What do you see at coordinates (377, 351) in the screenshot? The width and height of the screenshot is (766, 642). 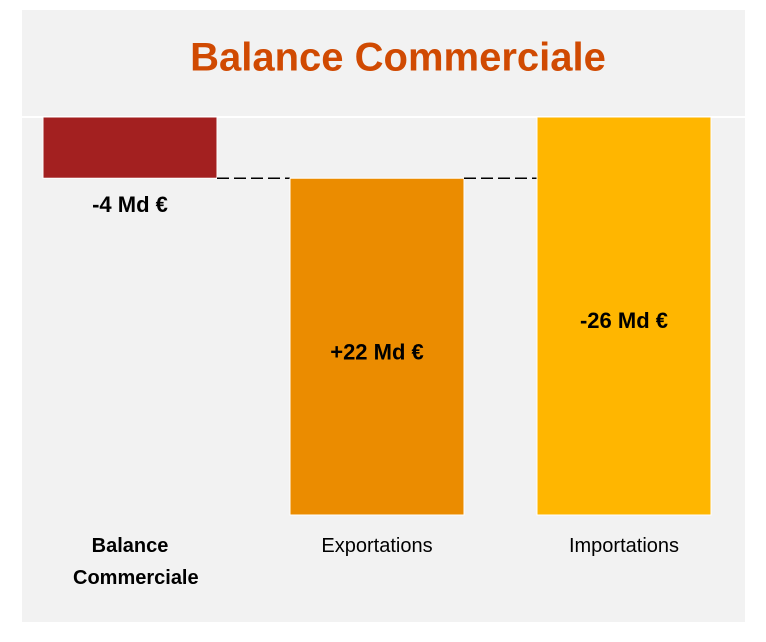 I see `value-label: +22 Md €` at bounding box center [377, 351].